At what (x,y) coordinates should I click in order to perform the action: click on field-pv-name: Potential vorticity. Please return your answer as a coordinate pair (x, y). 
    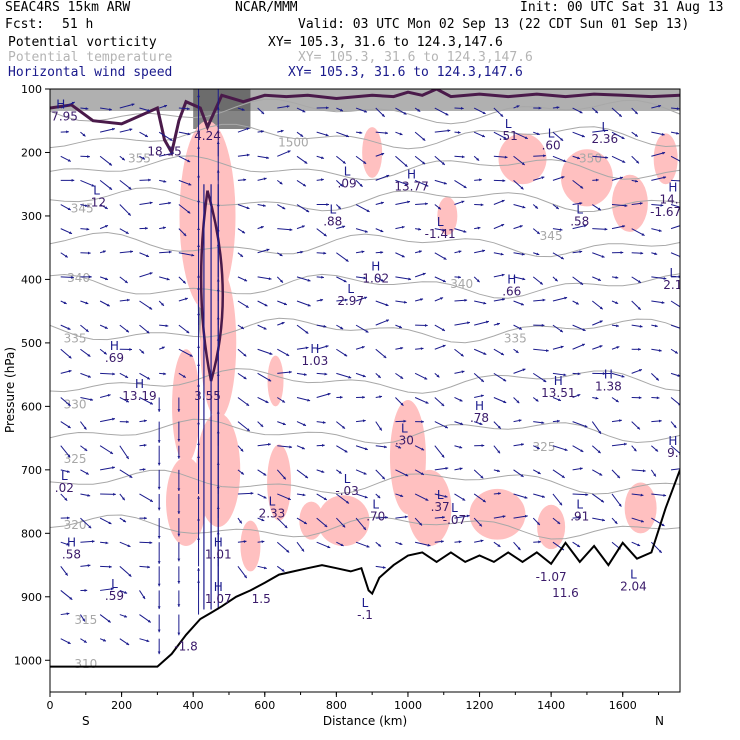
    Looking at the image, I should click on (82, 42).